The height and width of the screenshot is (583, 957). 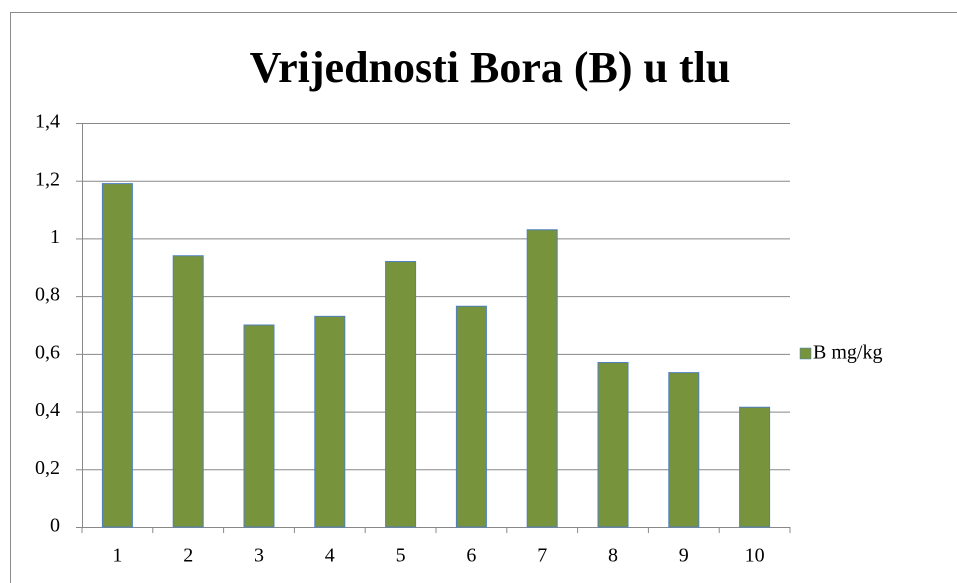 What do you see at coordinates (330, 556) in the screenshot?
I see `x-tick-label: 4` at bounding box center [330, 556].